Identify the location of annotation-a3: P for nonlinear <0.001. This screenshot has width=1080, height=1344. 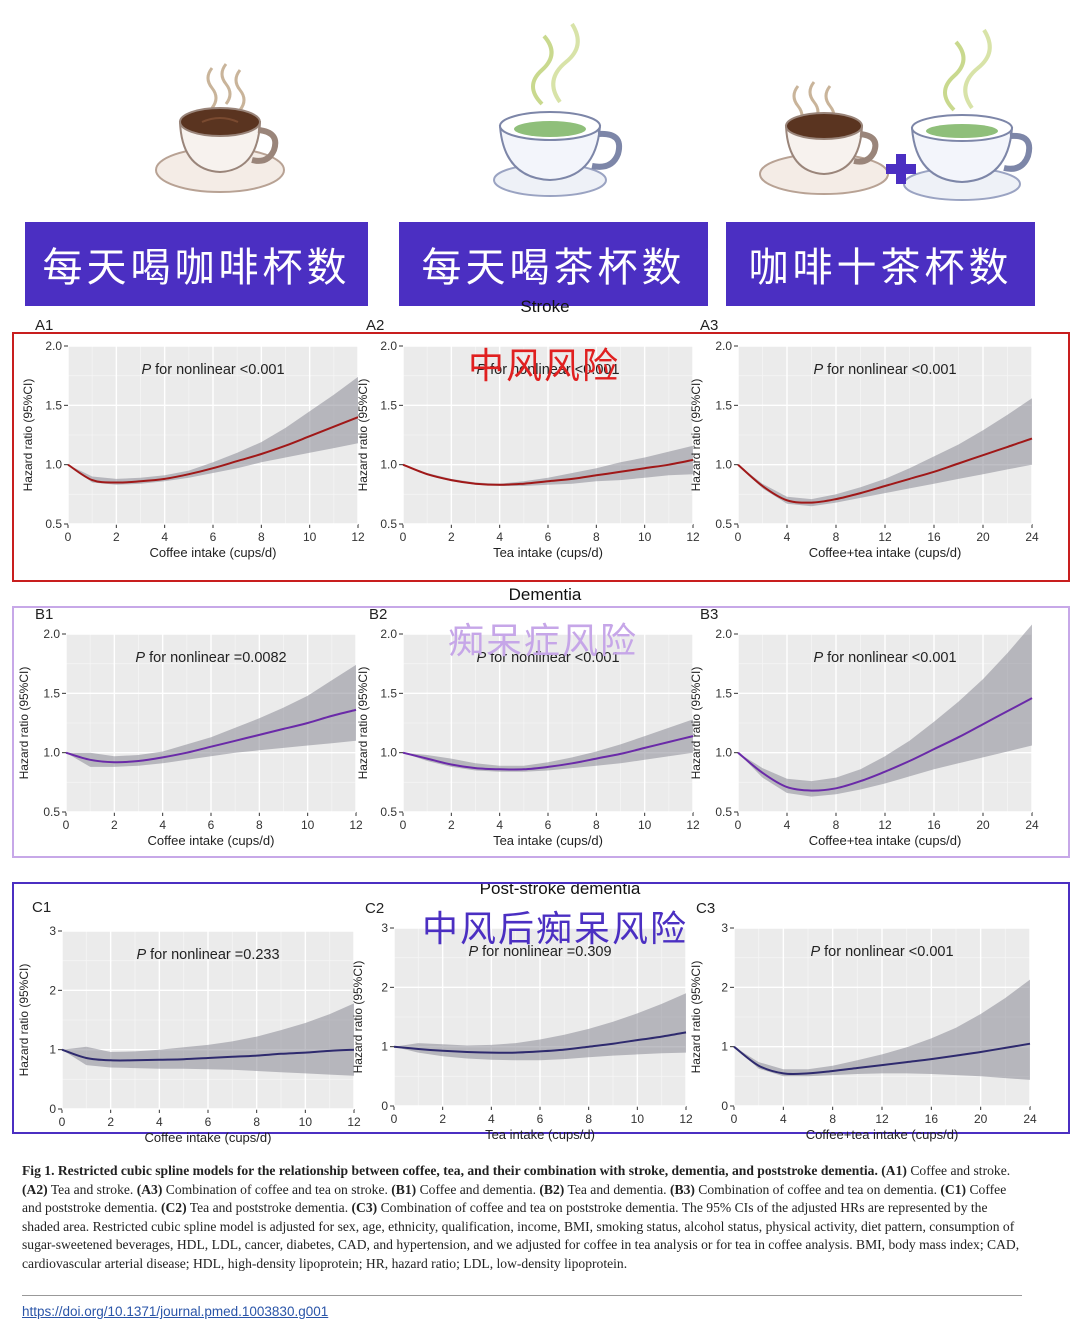
(884, 370).